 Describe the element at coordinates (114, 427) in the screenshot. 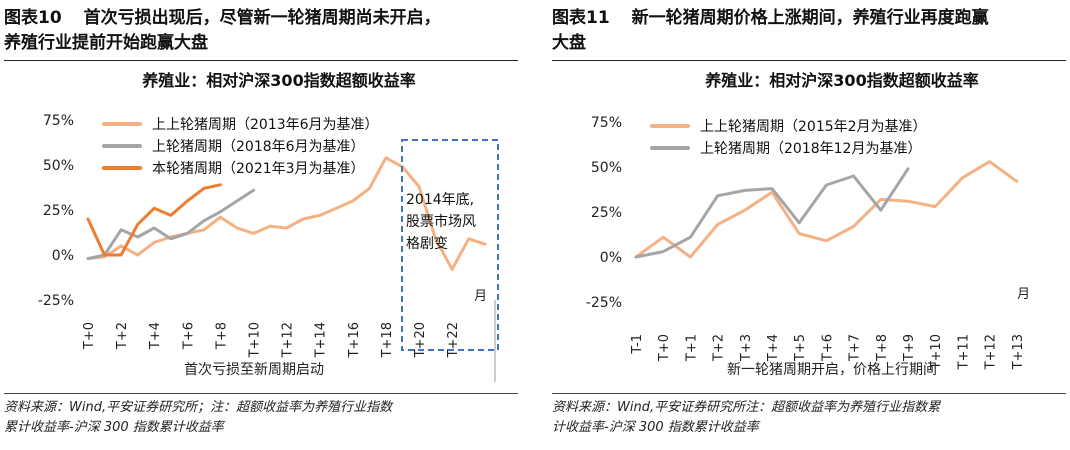

I see `source-line2: 累计收益率-沪深 300 指数累计收益率` at that location.